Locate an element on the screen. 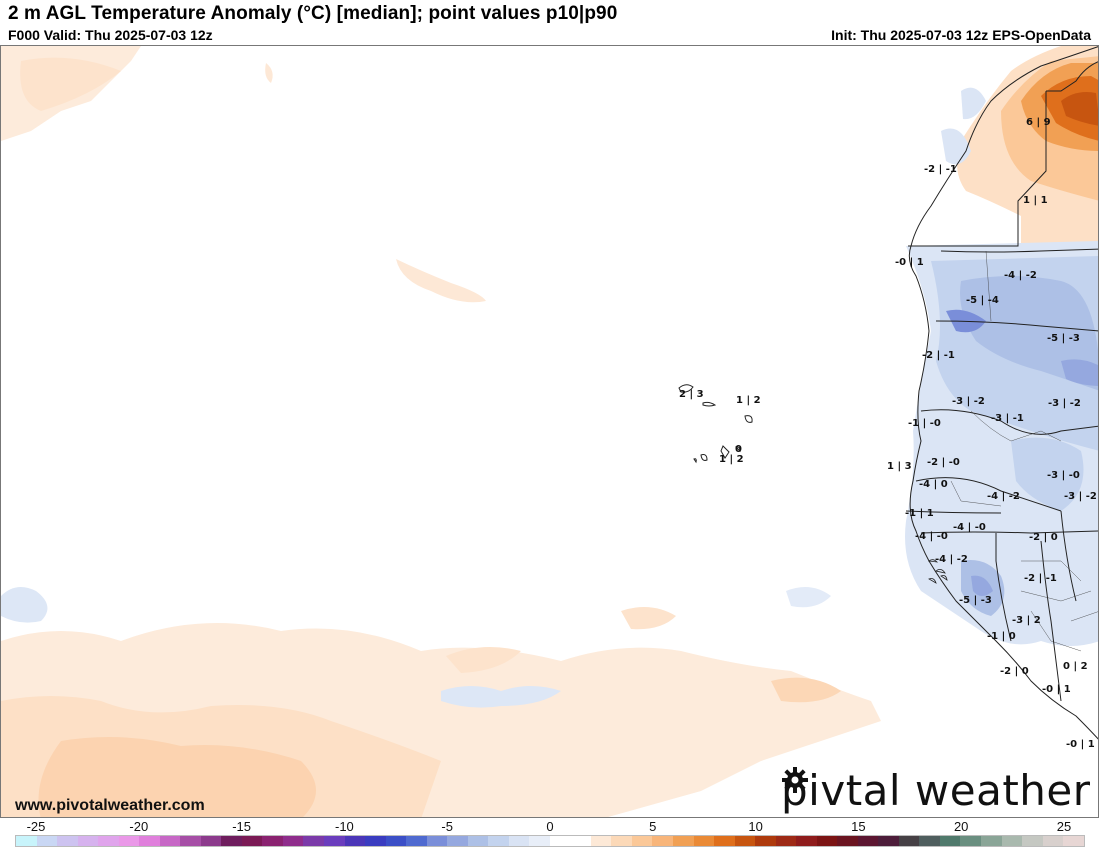 This screenshot has width=1100, height=850. colorbar-tick-label: -10 is located at coordinates (344, 826).